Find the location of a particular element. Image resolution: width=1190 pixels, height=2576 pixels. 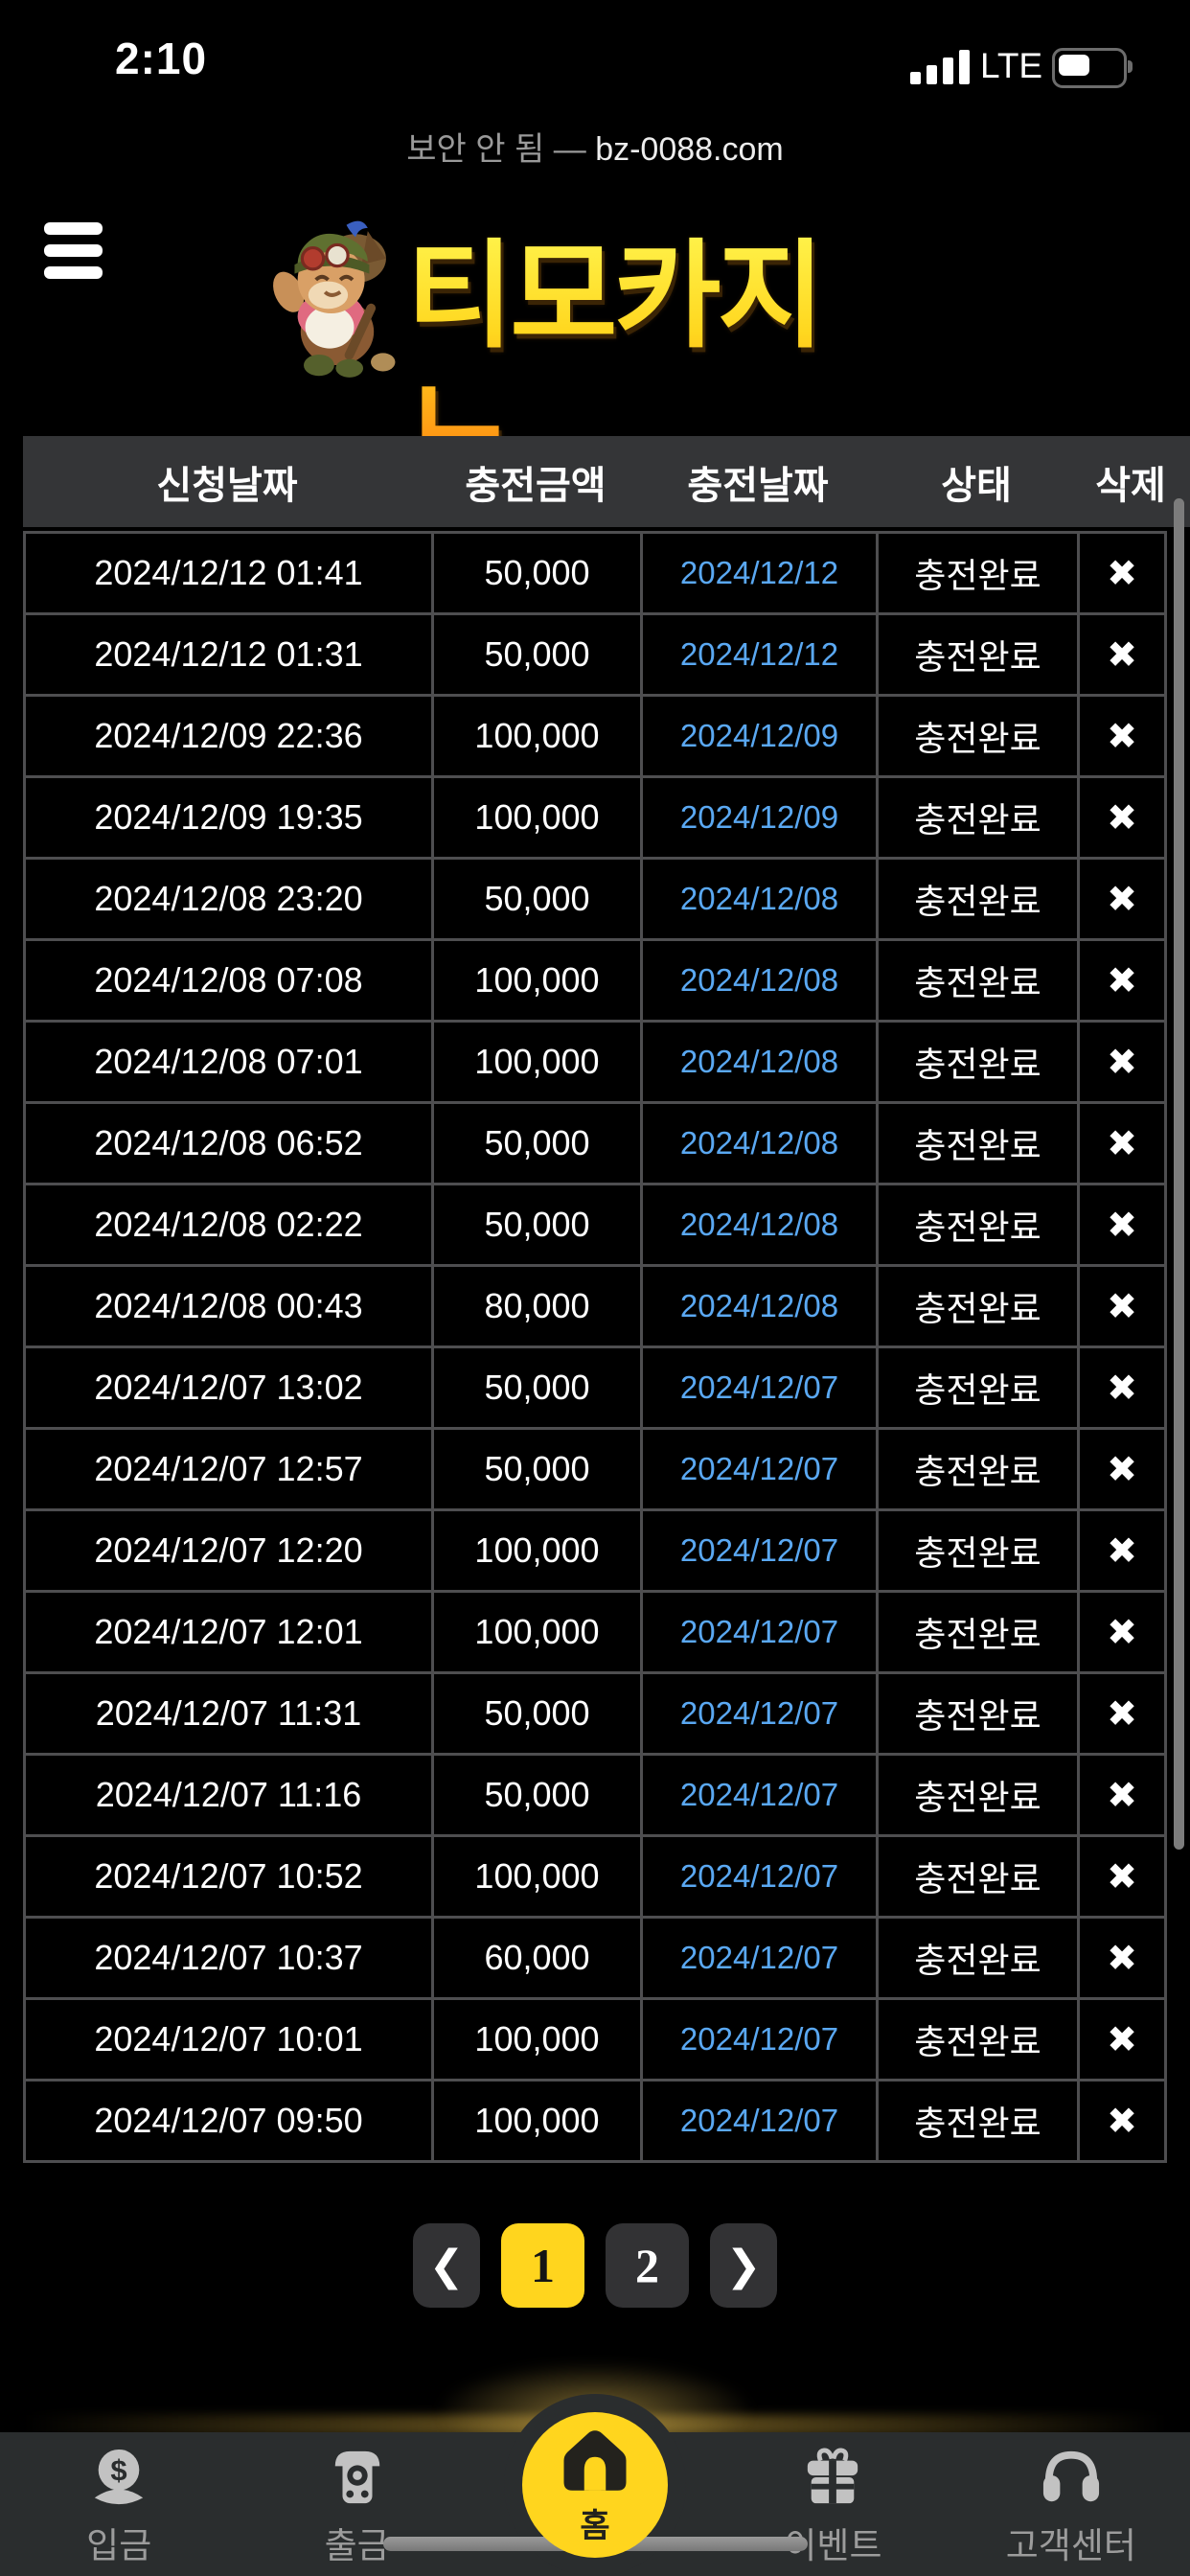

site-logo: 티모카지노 is located at coordinates (587, 359).